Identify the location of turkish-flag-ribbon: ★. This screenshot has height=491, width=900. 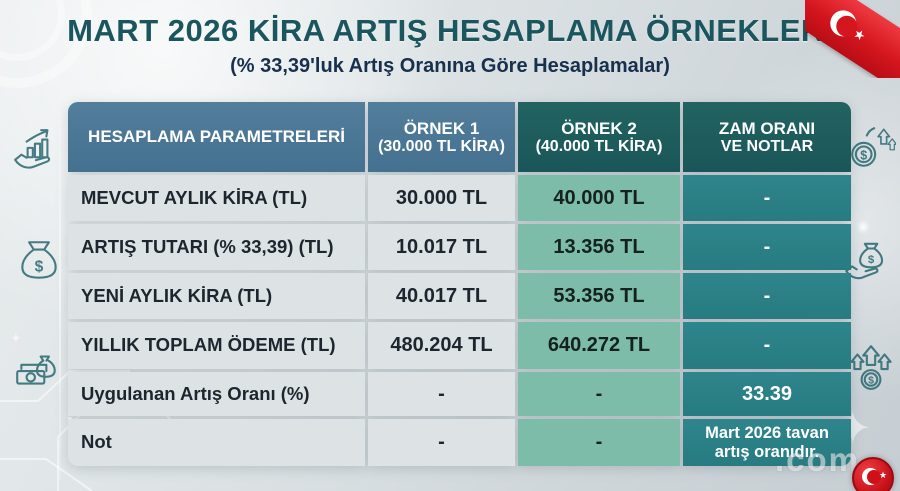
(852, 39).